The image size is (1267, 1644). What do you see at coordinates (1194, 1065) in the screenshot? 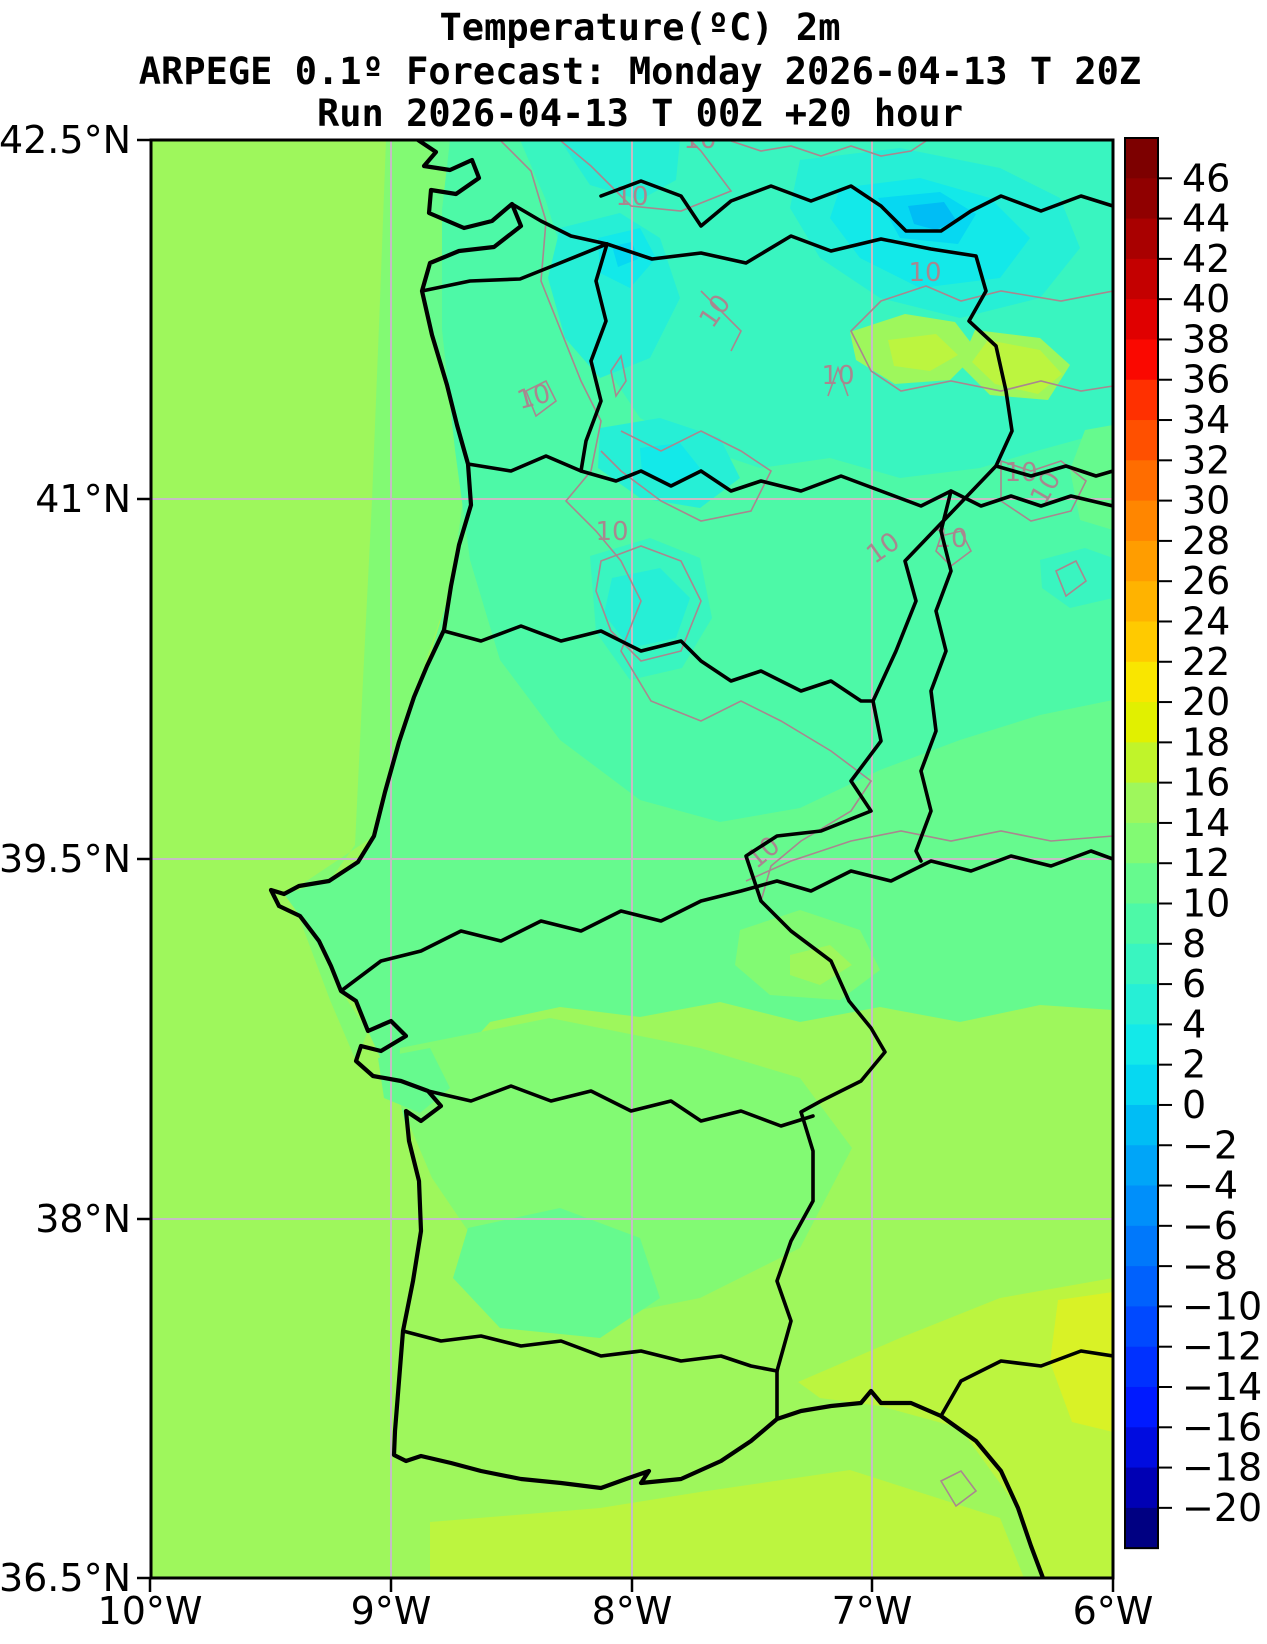
I see `colorbar-tick-label: 2` at bounding box center [1194, 1065].